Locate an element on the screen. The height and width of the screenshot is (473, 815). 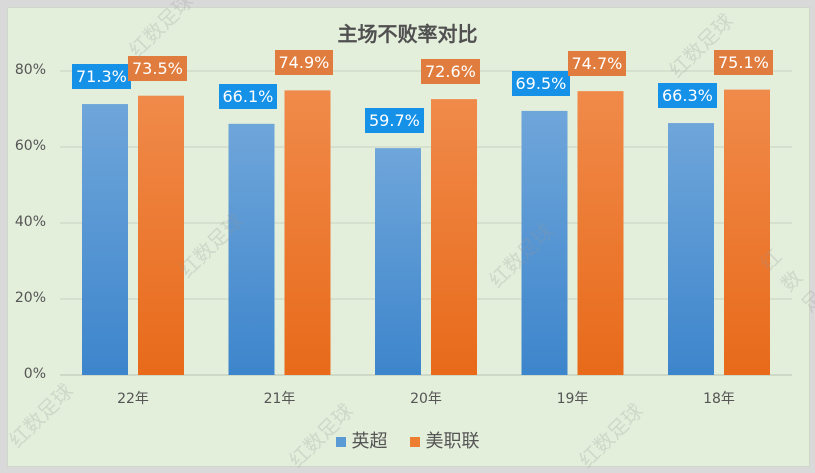
legend-item-mls: 美职联 is located at coordinates (444, 440).